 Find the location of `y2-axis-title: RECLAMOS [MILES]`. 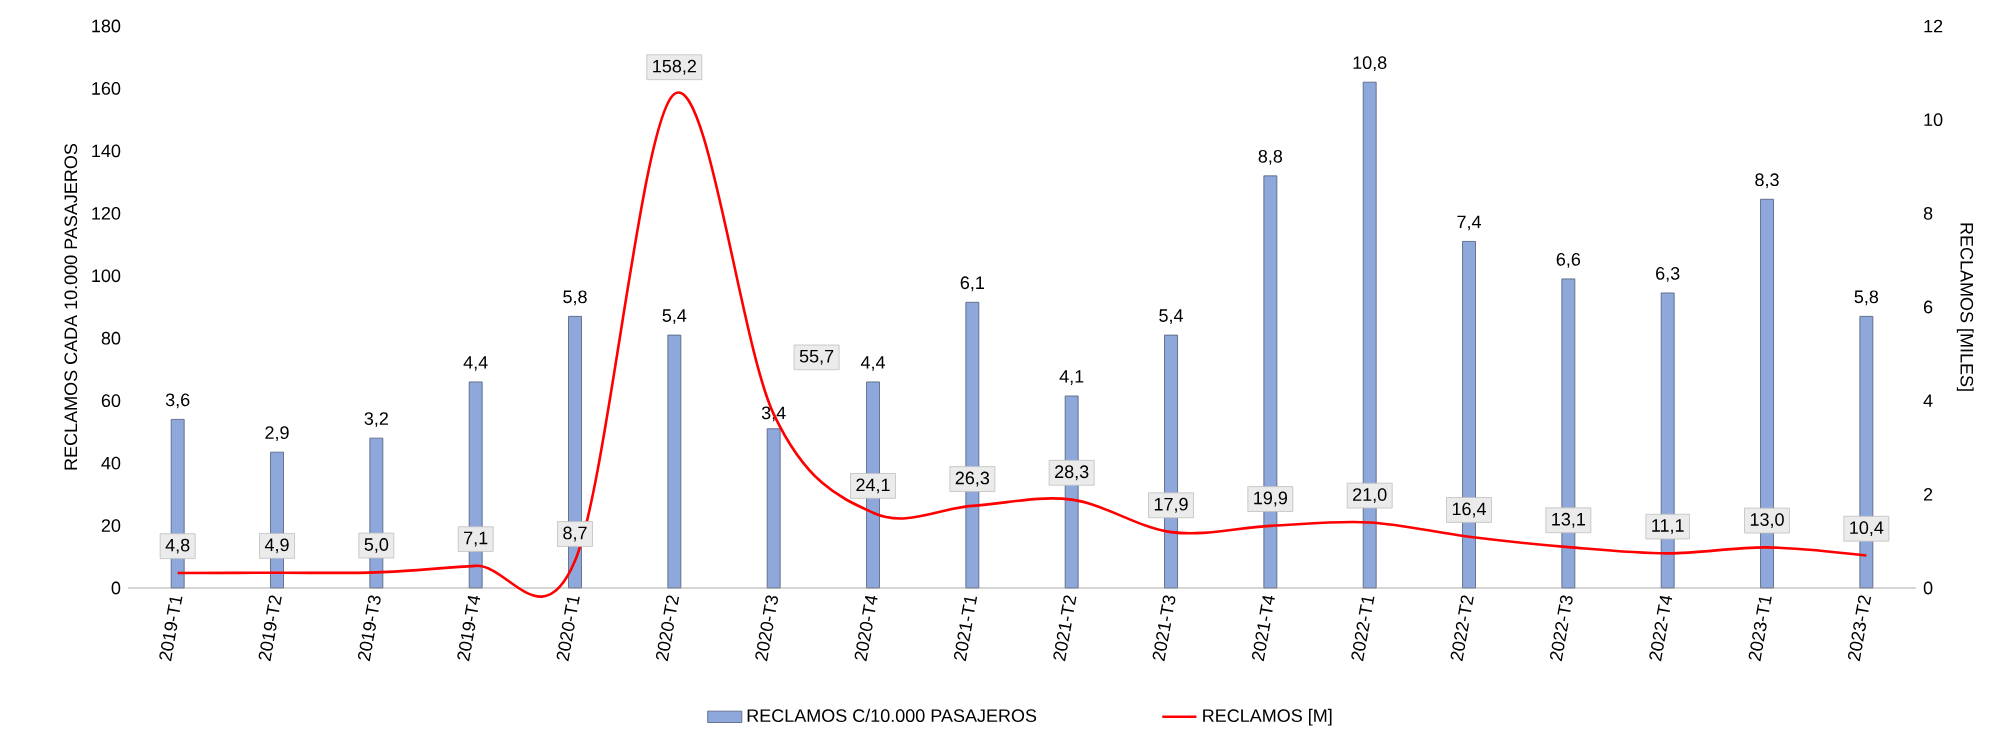

y2-axis-title: RECLAMOS [MILES] is located at coordinates (1965, 307).